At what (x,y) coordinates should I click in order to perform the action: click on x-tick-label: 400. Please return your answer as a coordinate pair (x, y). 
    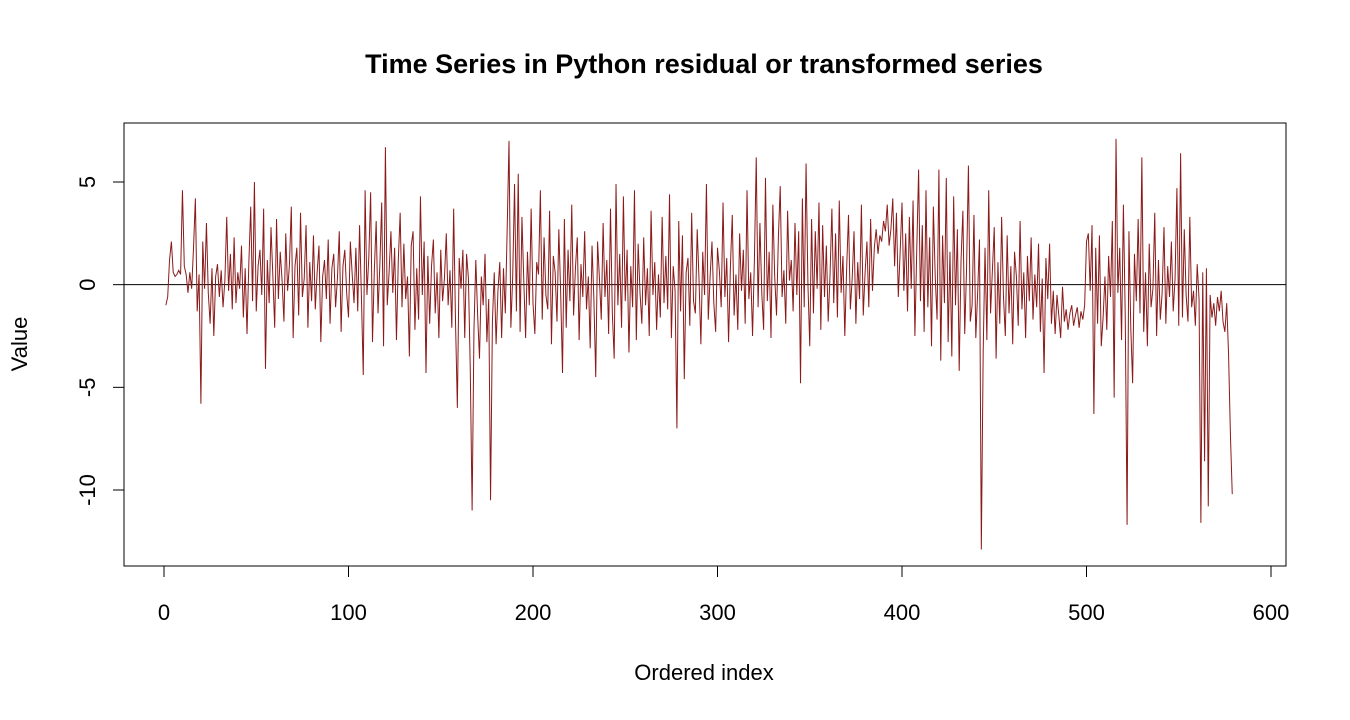
    Looking at the image, I should click on (902, 612).